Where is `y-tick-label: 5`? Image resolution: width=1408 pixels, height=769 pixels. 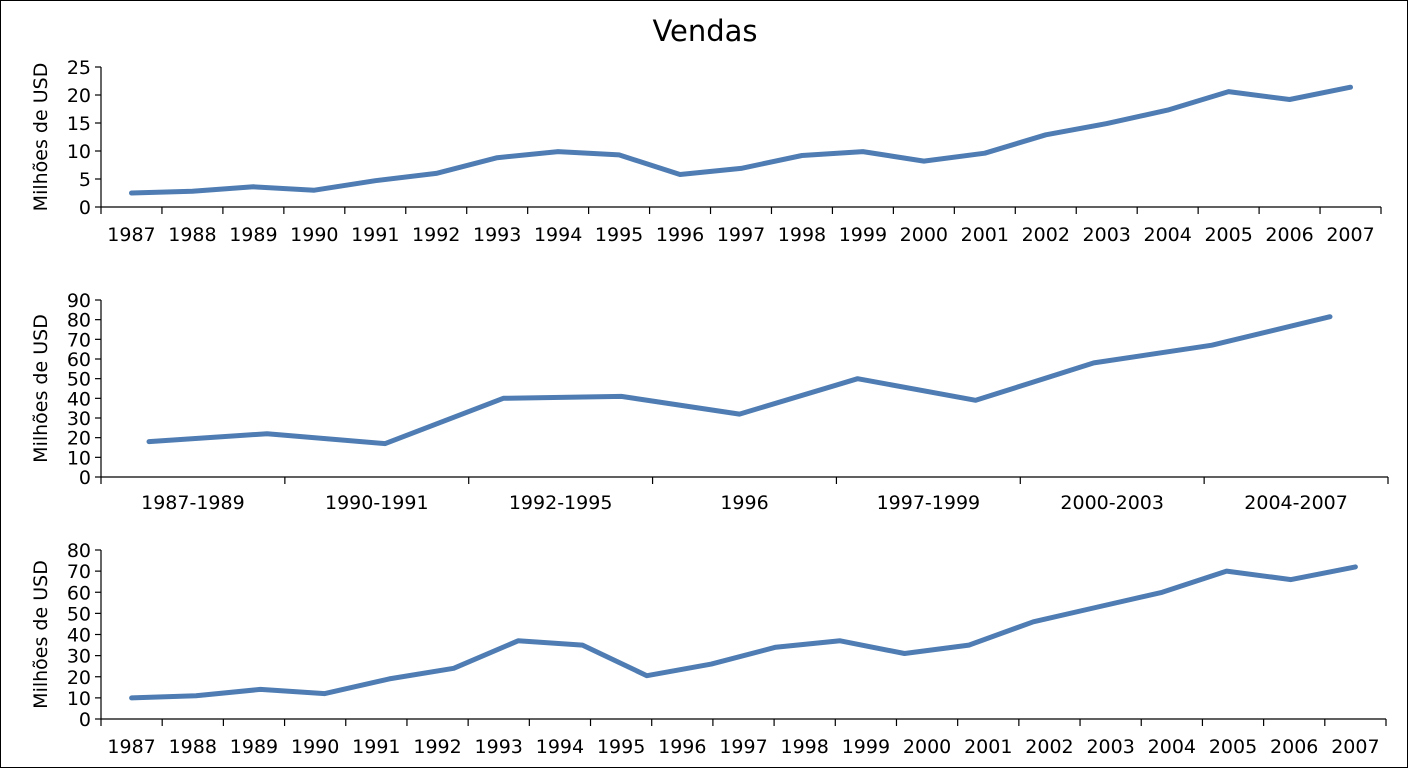 y-tick-label: 5 is located at coordinates (85, 180).